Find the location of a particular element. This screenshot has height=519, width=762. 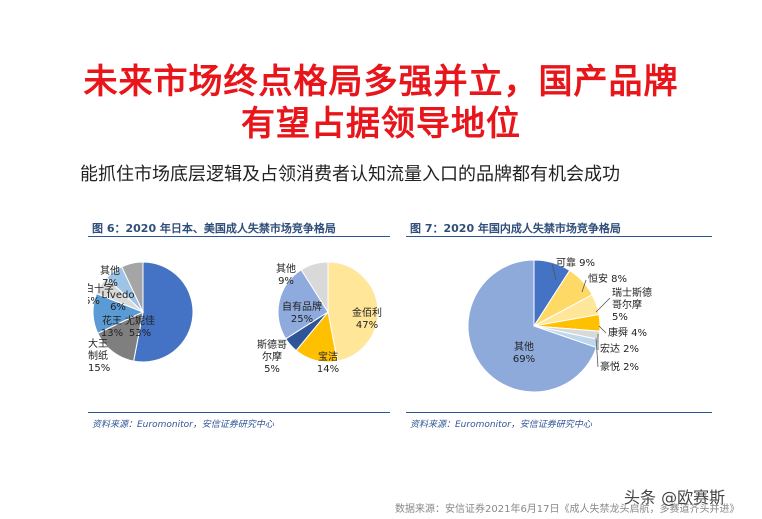

pie1-label-2: 花王 13% is located at coordinates (112, 326).